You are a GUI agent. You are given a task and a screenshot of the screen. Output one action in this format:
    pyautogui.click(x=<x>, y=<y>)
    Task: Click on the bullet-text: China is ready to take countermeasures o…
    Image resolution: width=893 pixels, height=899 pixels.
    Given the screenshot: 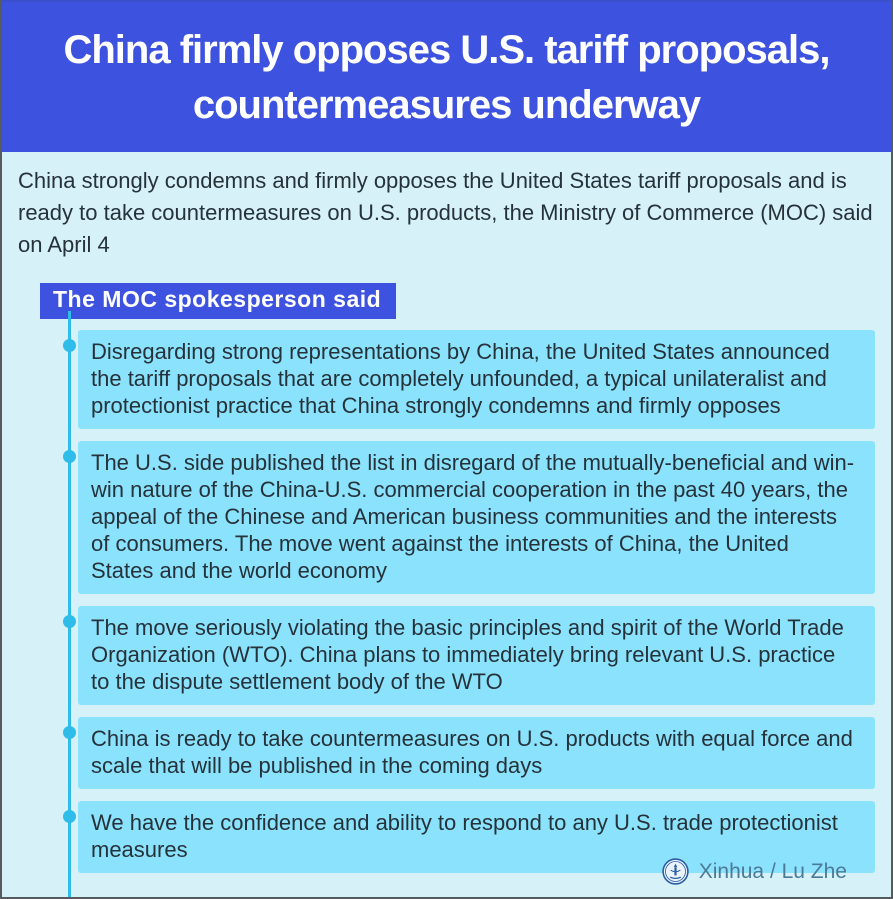 What is the action you would take?
    pyautogui.click(x=472, y=752)
    